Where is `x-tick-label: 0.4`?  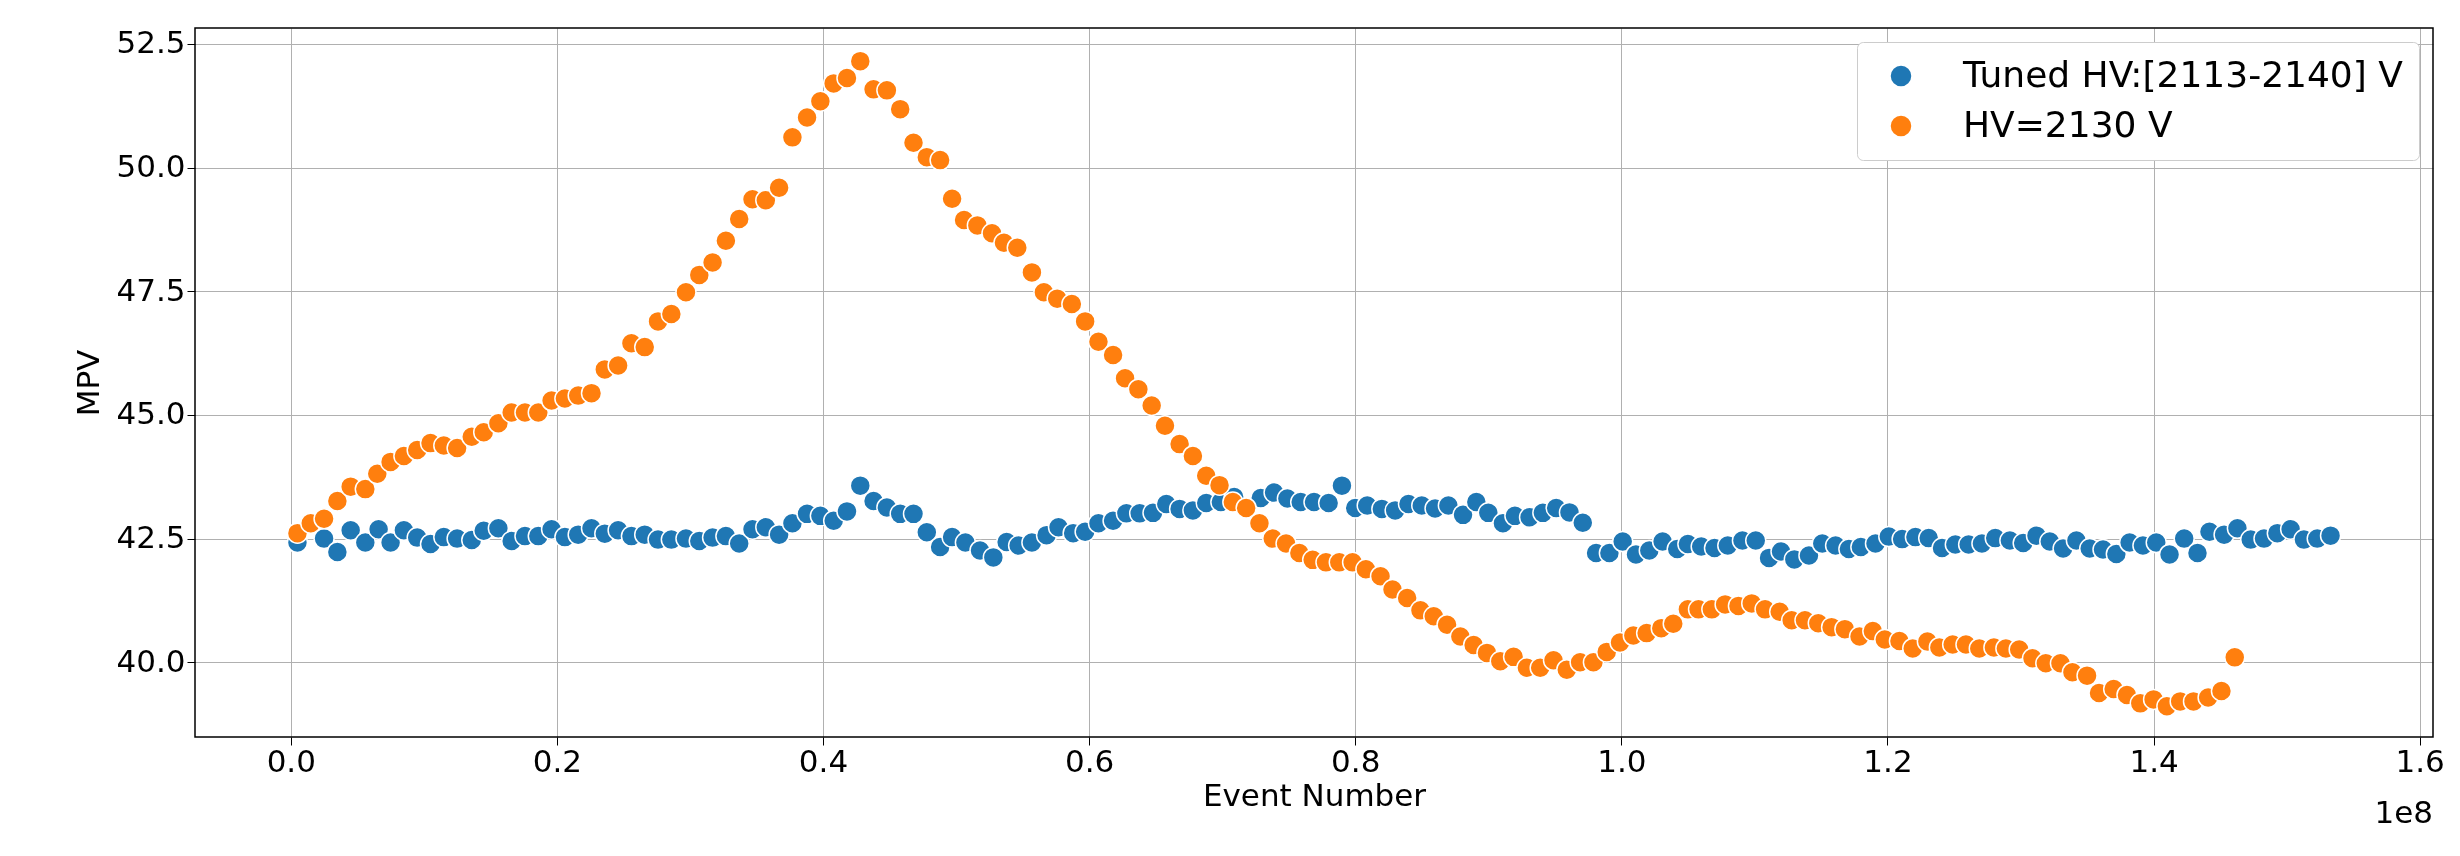 x-tick-label: 0.4 is located at coordinates (823, 760).